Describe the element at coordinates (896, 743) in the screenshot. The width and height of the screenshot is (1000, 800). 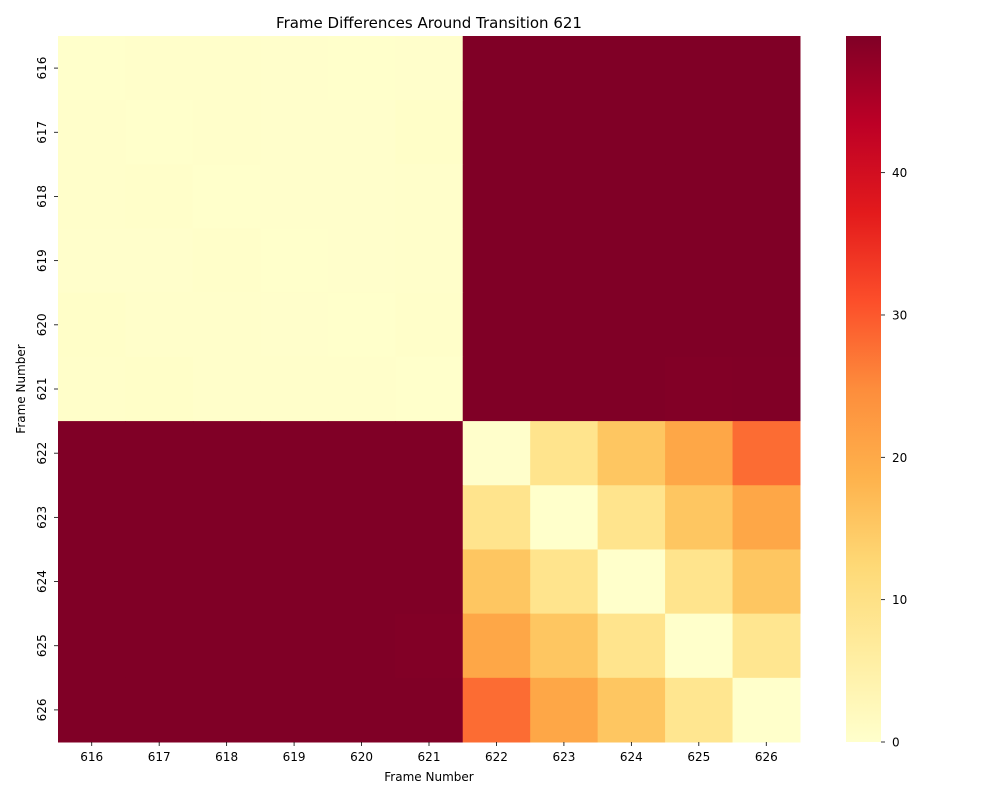
I see `colorbar-tick-label: 0` at that location.